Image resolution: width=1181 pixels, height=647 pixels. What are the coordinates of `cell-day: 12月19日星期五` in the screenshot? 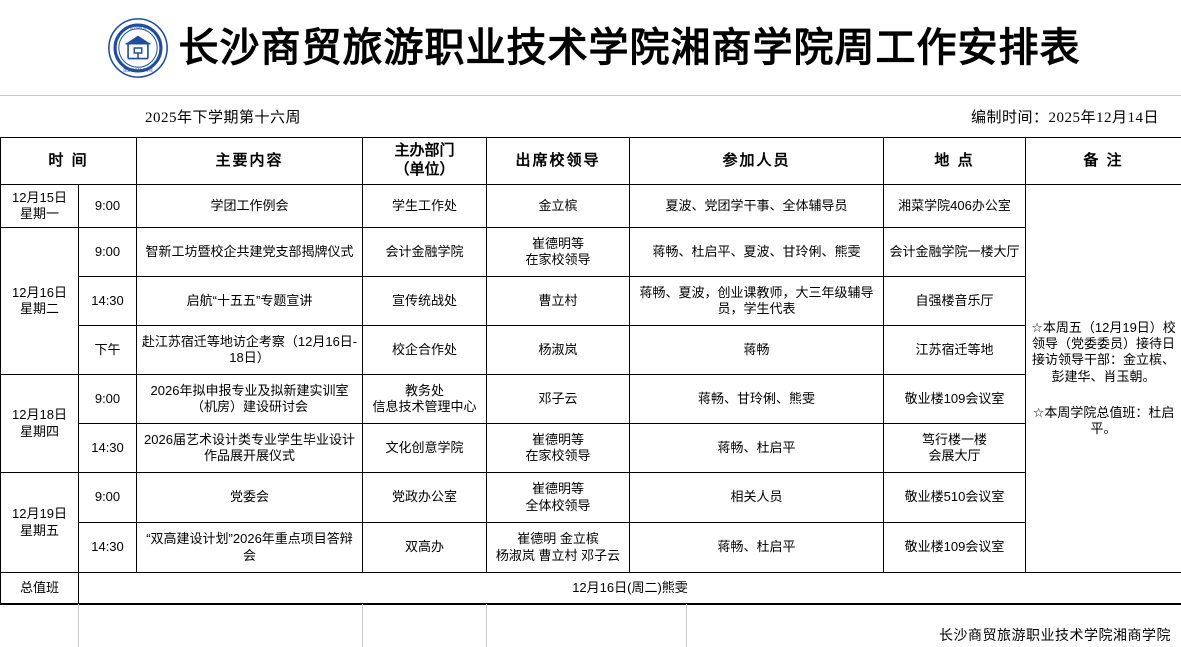 It's located at (40, 523).